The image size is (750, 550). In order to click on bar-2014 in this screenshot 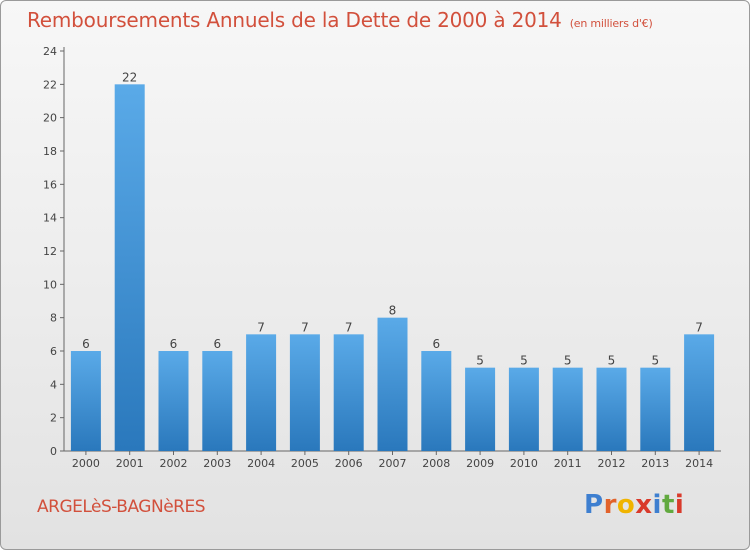, I will do `click(699, 392)`.